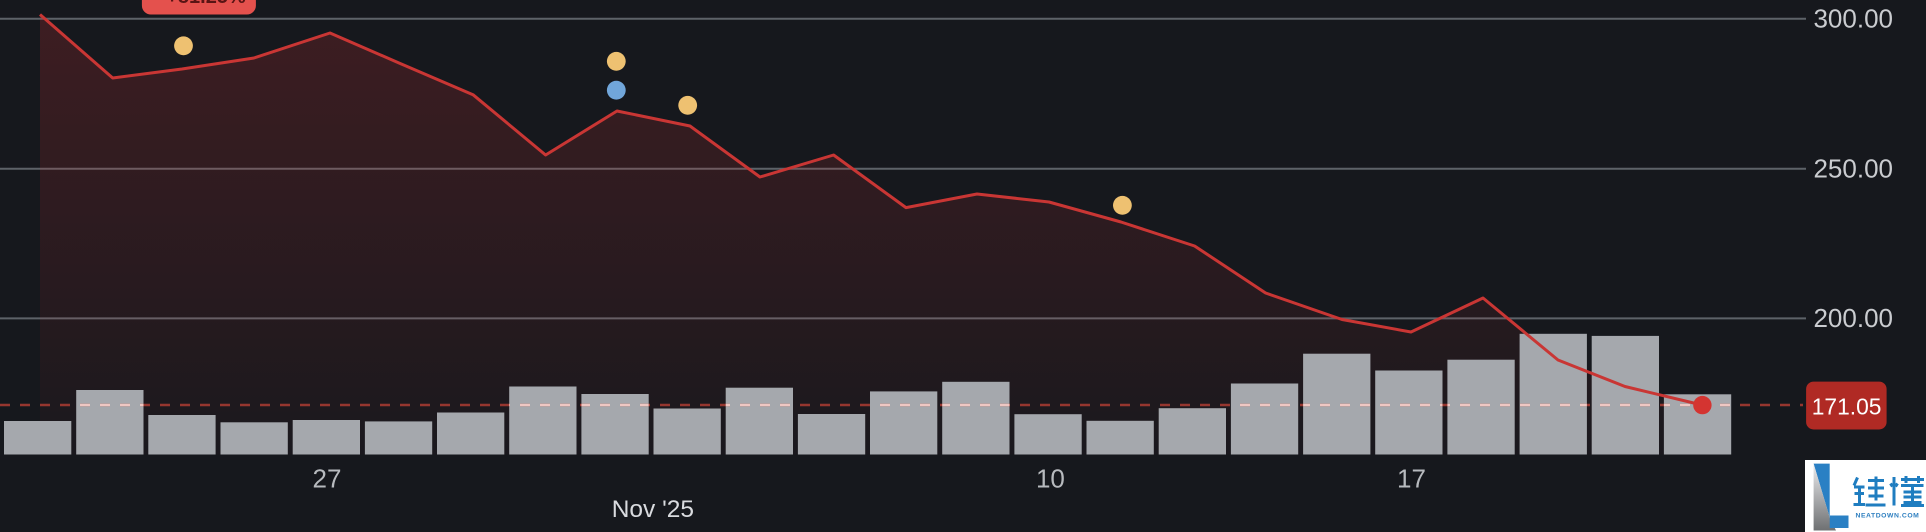 The height and width of the screenshot is (532, 1926). What do you see at coordinates (1847, 407) in the screenshot?
I see `svg-text: 171.05` at bounding box center [1847, 407].